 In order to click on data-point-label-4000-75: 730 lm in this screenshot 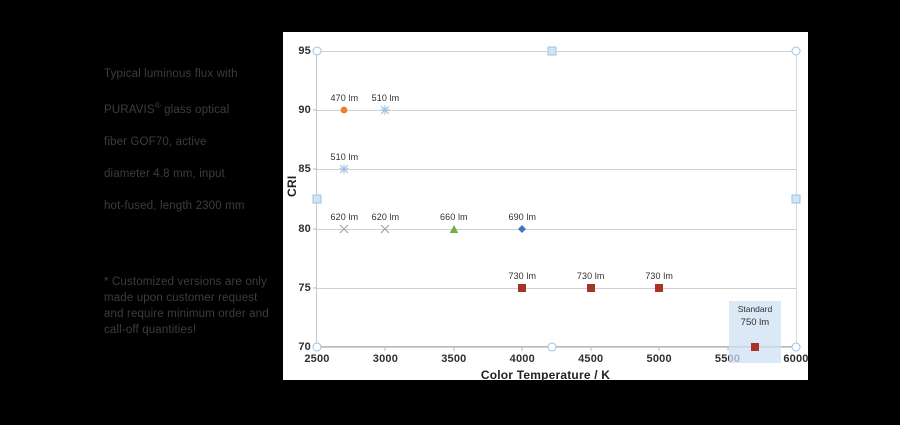, I will do `click(522, 275)`.